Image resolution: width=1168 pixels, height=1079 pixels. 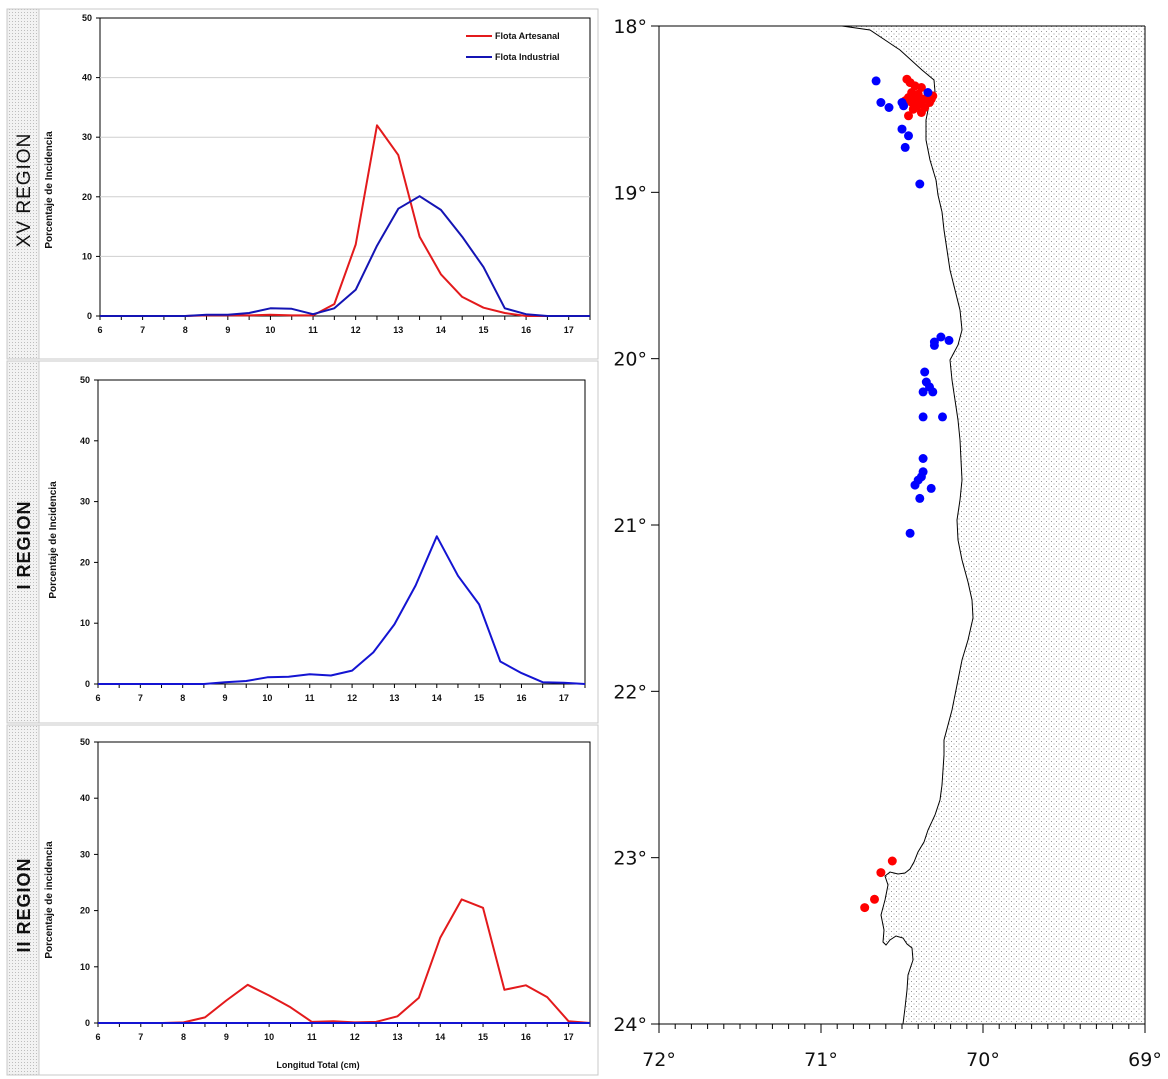 I want to click on map-y-tick-label: 19°, so click(x=630, y=193).